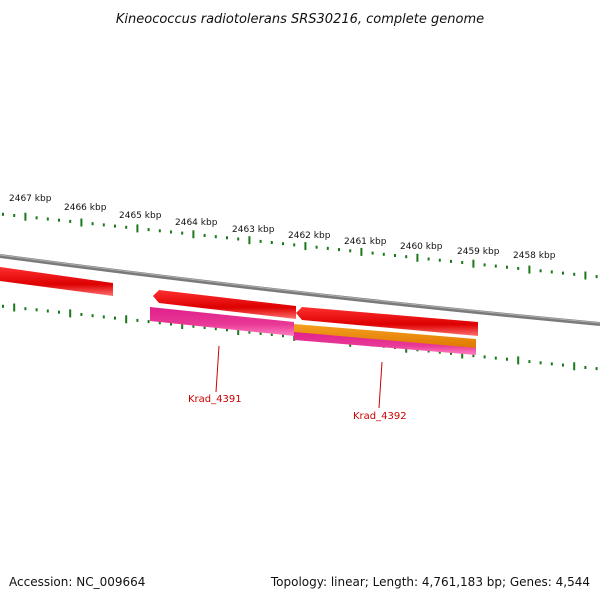 The image size is (600, 600). I want to click on cds-feature-krad4392-cds, so click(387, 321).